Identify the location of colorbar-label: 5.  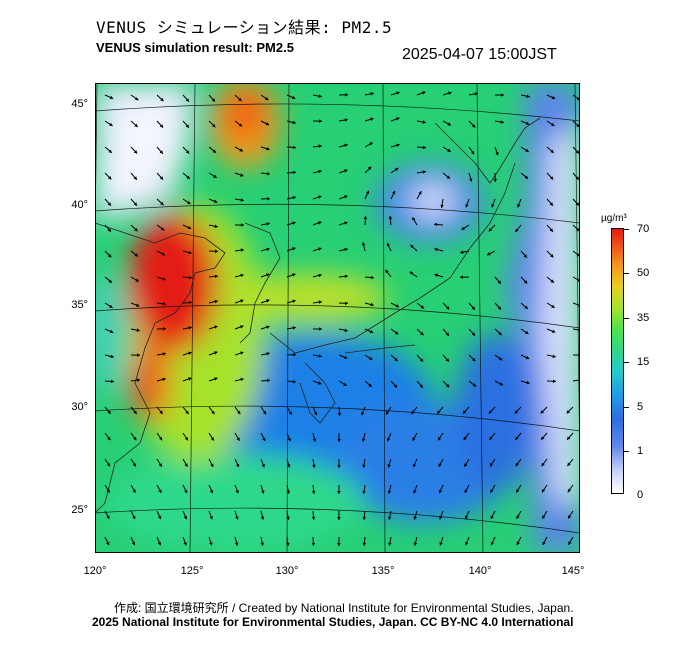
(640, 407).